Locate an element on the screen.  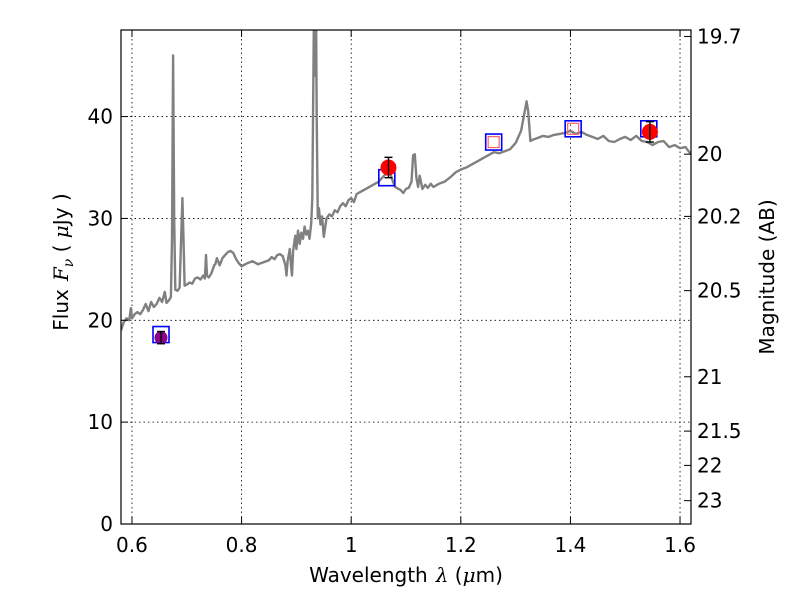
y-tick-label: 40 is located at coordinates (100, 117).